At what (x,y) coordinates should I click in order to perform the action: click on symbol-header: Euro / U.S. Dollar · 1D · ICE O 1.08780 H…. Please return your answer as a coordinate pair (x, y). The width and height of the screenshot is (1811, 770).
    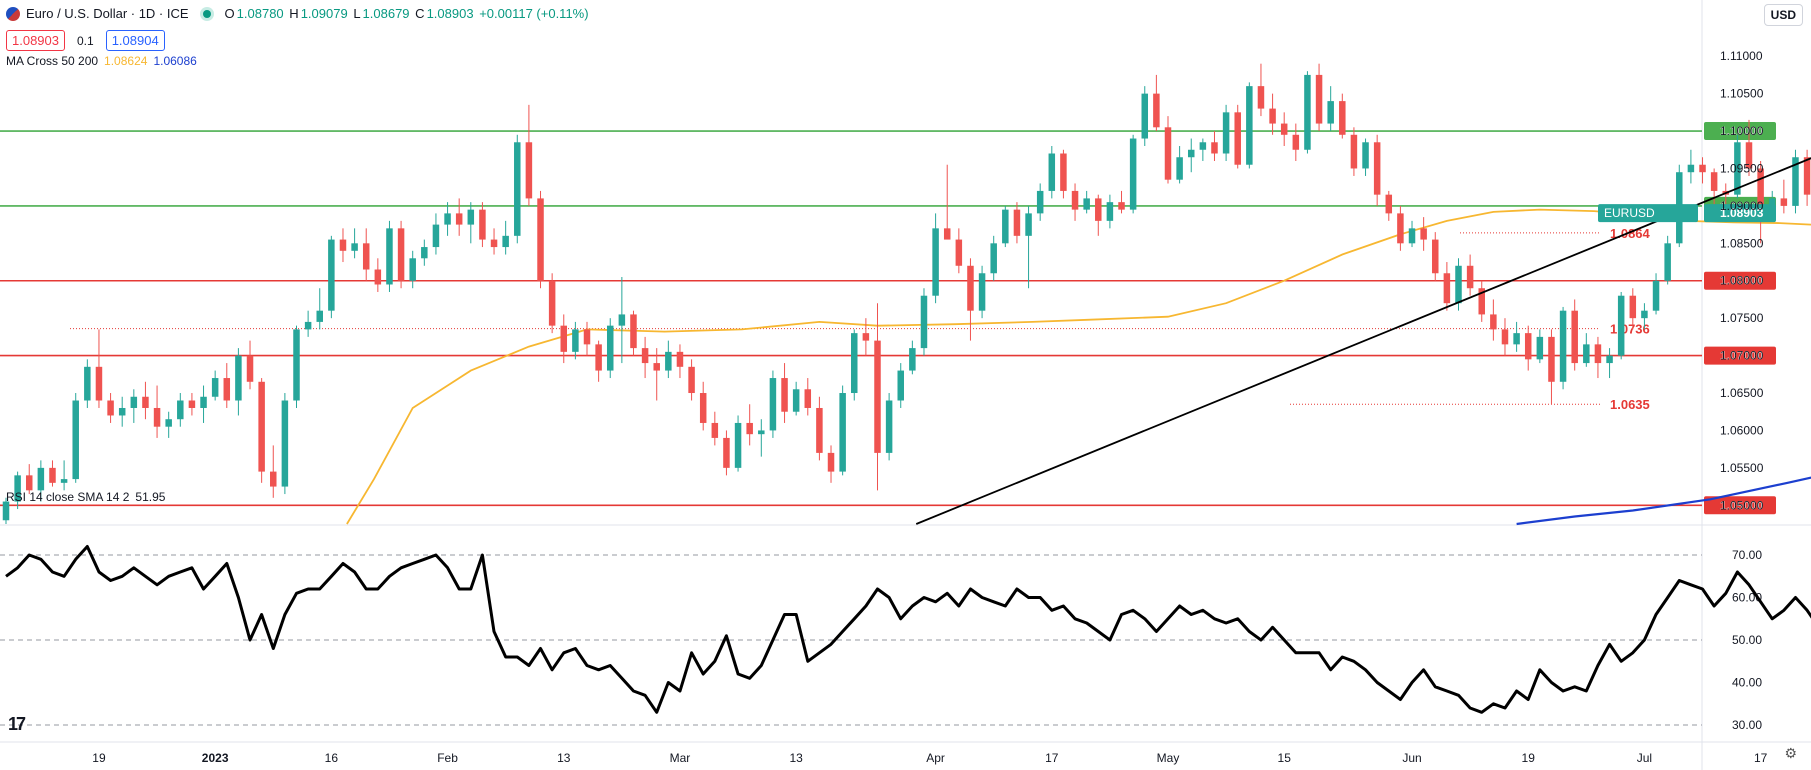
    Looking at the image, I should click on (298, 13).